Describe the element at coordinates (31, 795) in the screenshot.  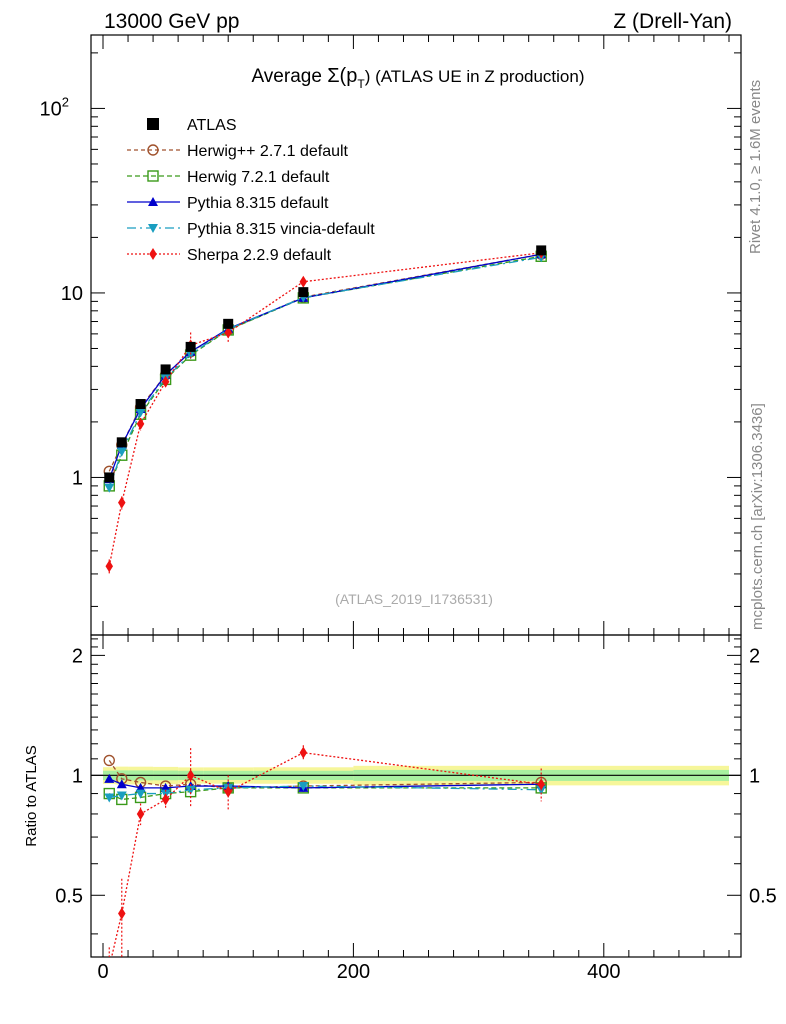
I see `ratio-ylabel: Ratio to ATLAS` at that location.